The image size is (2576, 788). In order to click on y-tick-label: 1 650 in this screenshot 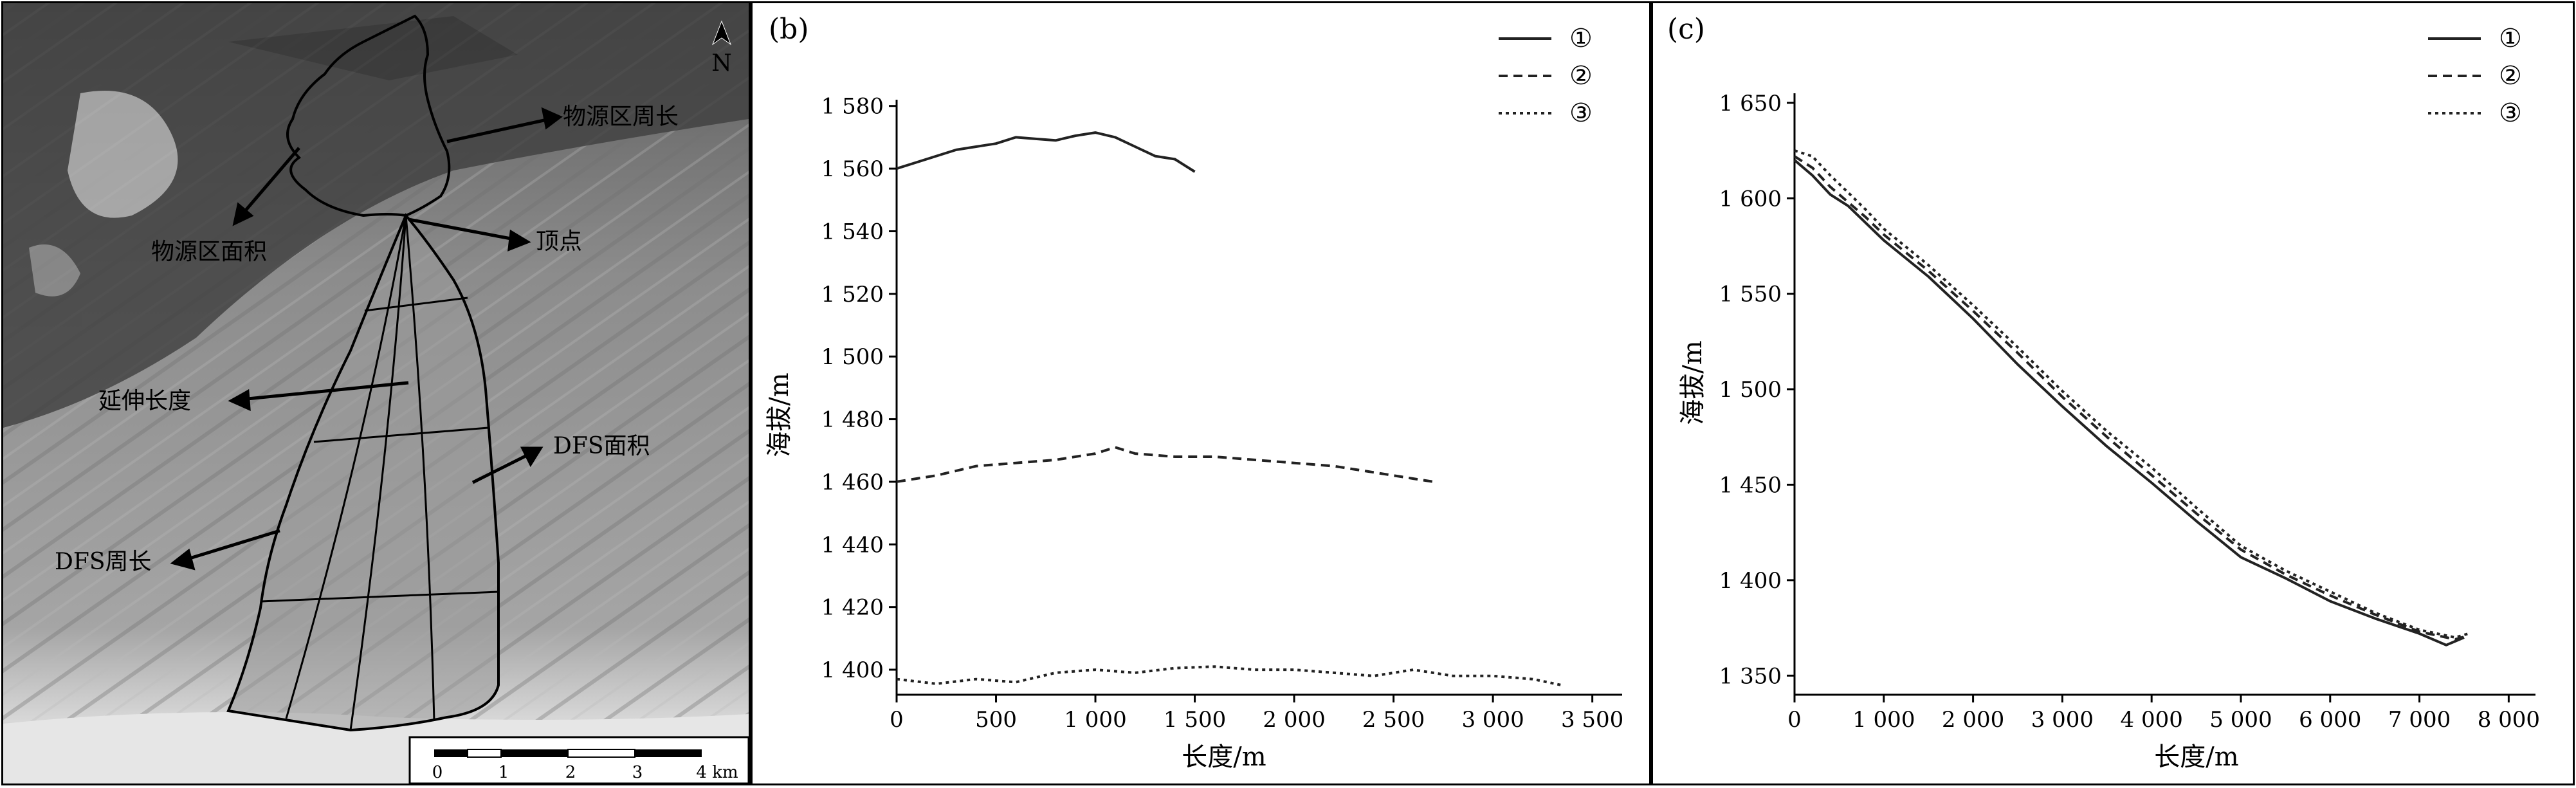, I will do `click(1750, 103)`.